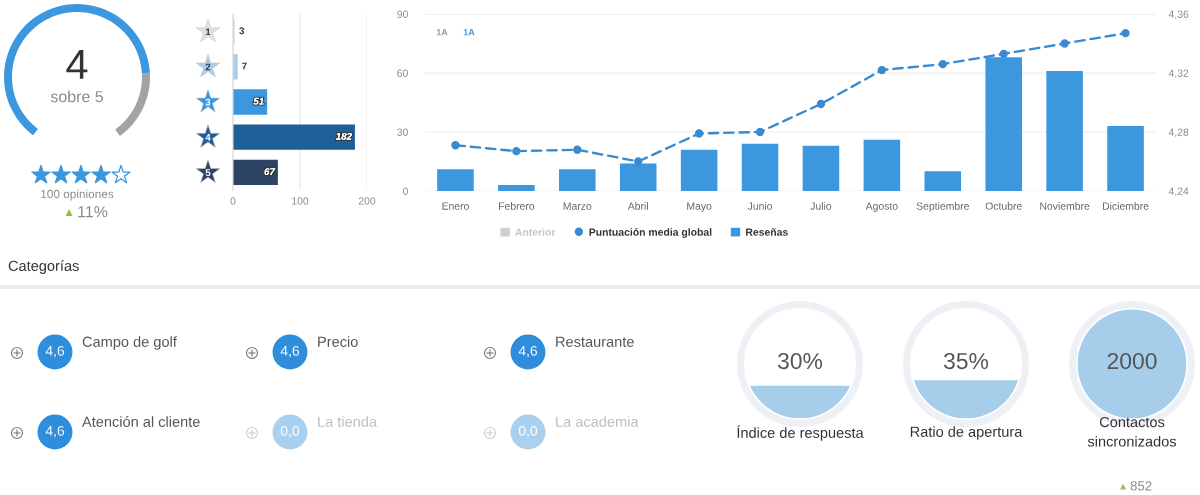 The height and width of the screenshot is (495, 1200). What do you see at coordinates (76, 96) in the screenshot?
I see `text: sobre 5` at bounding box center [76, 96].